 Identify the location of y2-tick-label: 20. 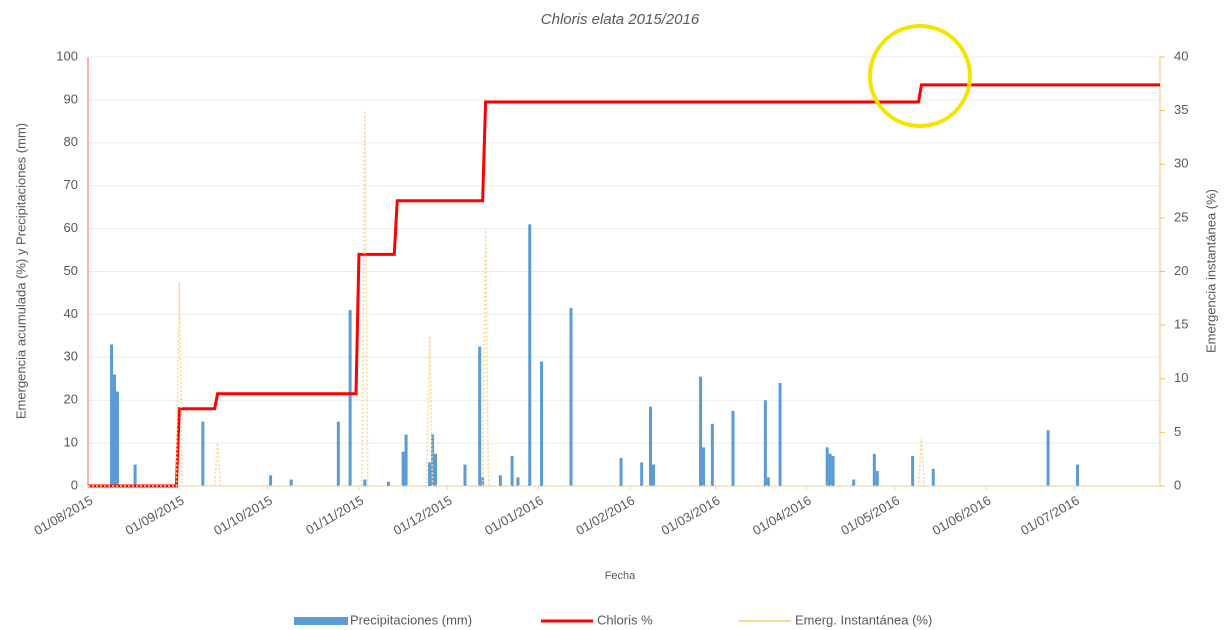
(1181, 270).